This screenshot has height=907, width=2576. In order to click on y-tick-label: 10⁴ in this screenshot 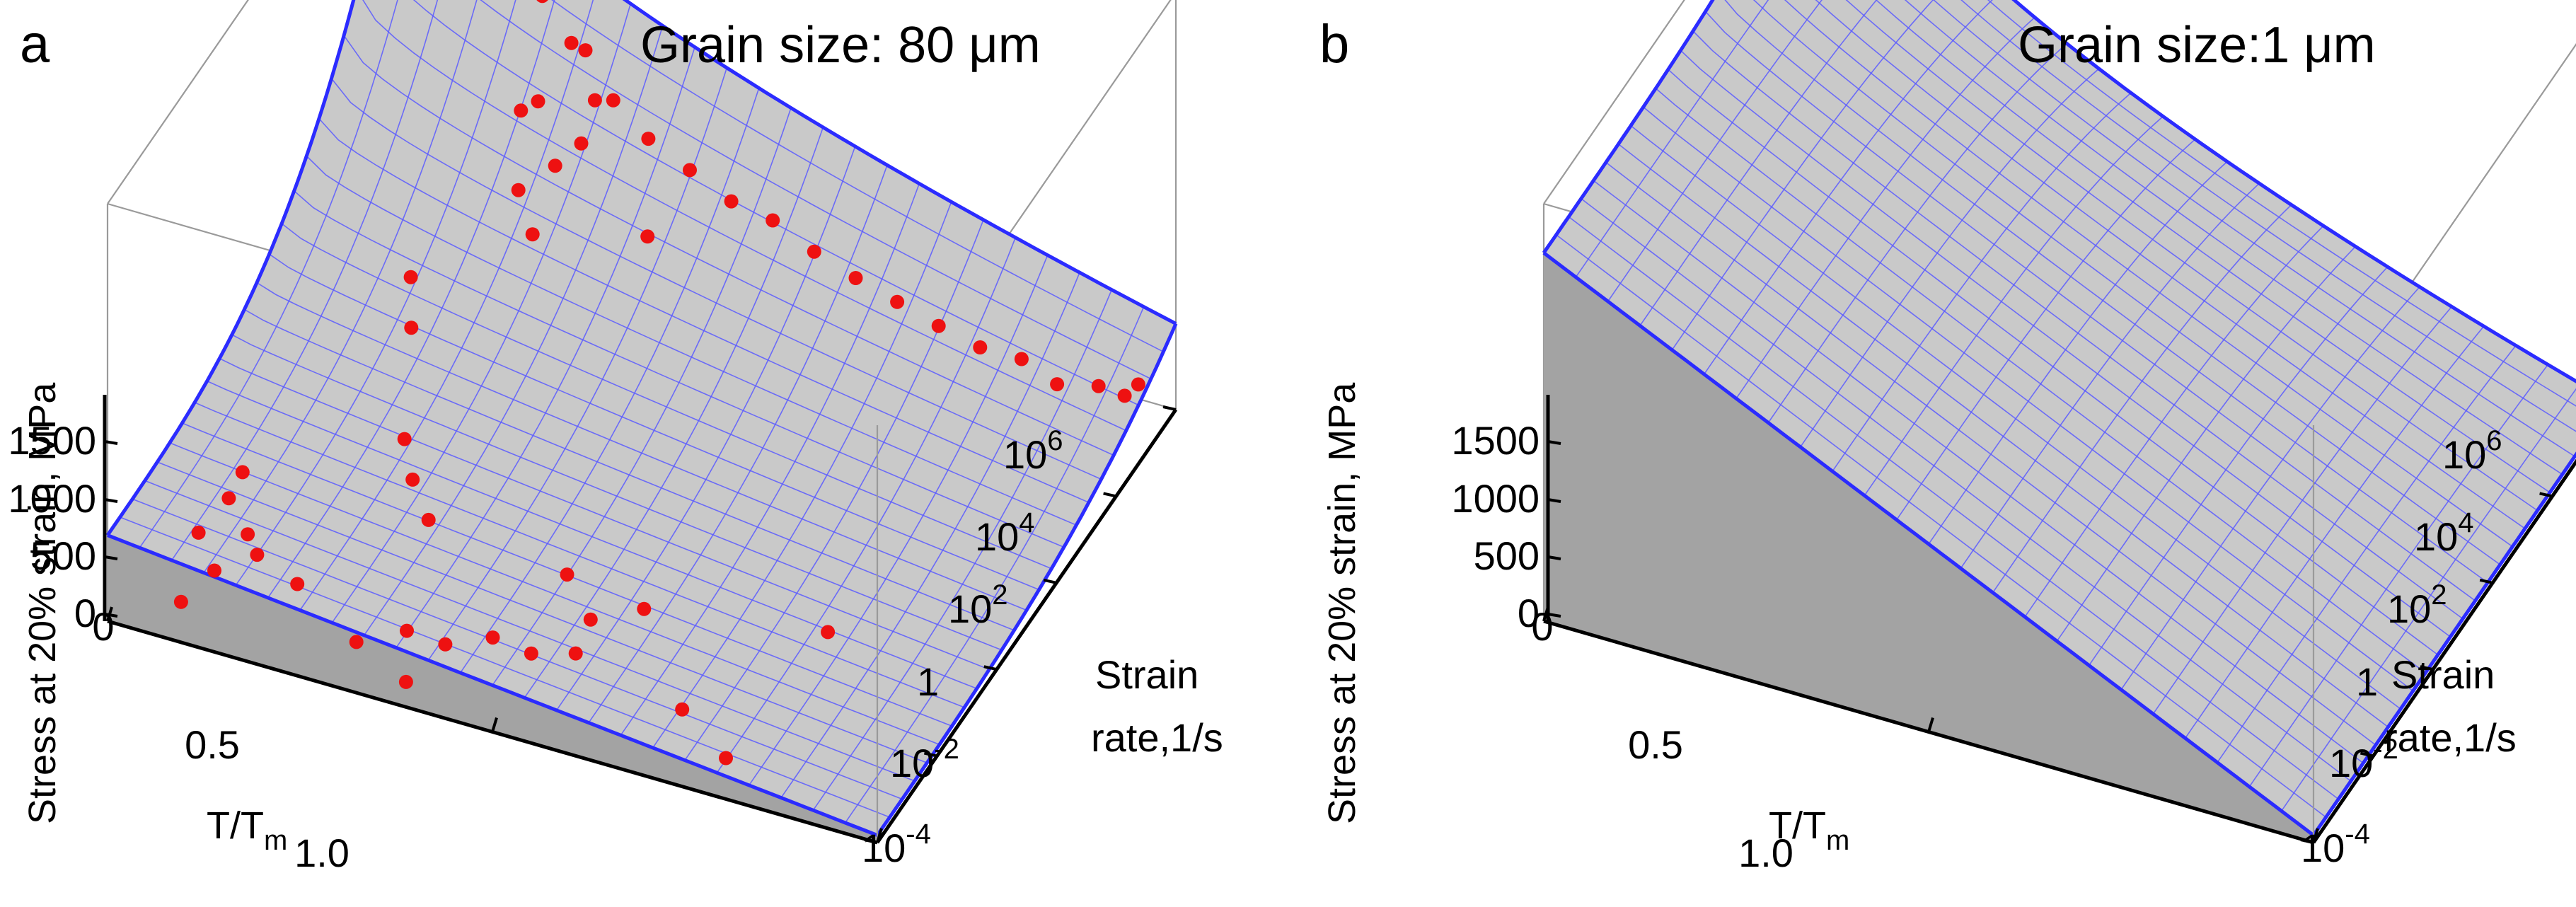, I will do `click(2444, 533)`.